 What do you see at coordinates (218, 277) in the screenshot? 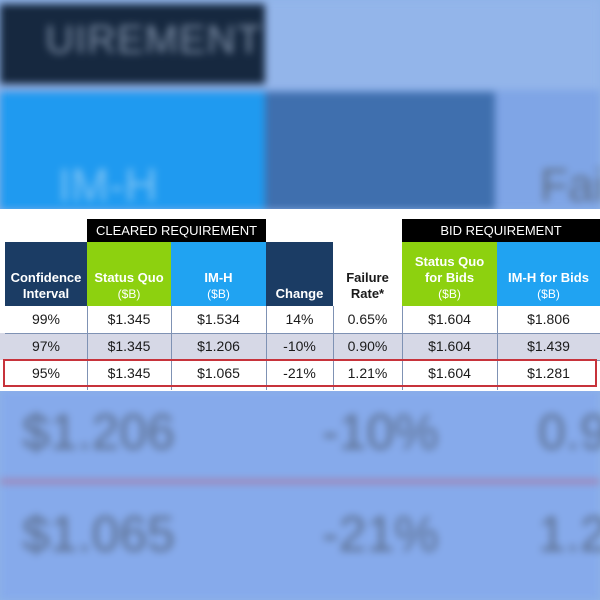
I see `col-header-label: IM-H` at bounding box center [218, 277].